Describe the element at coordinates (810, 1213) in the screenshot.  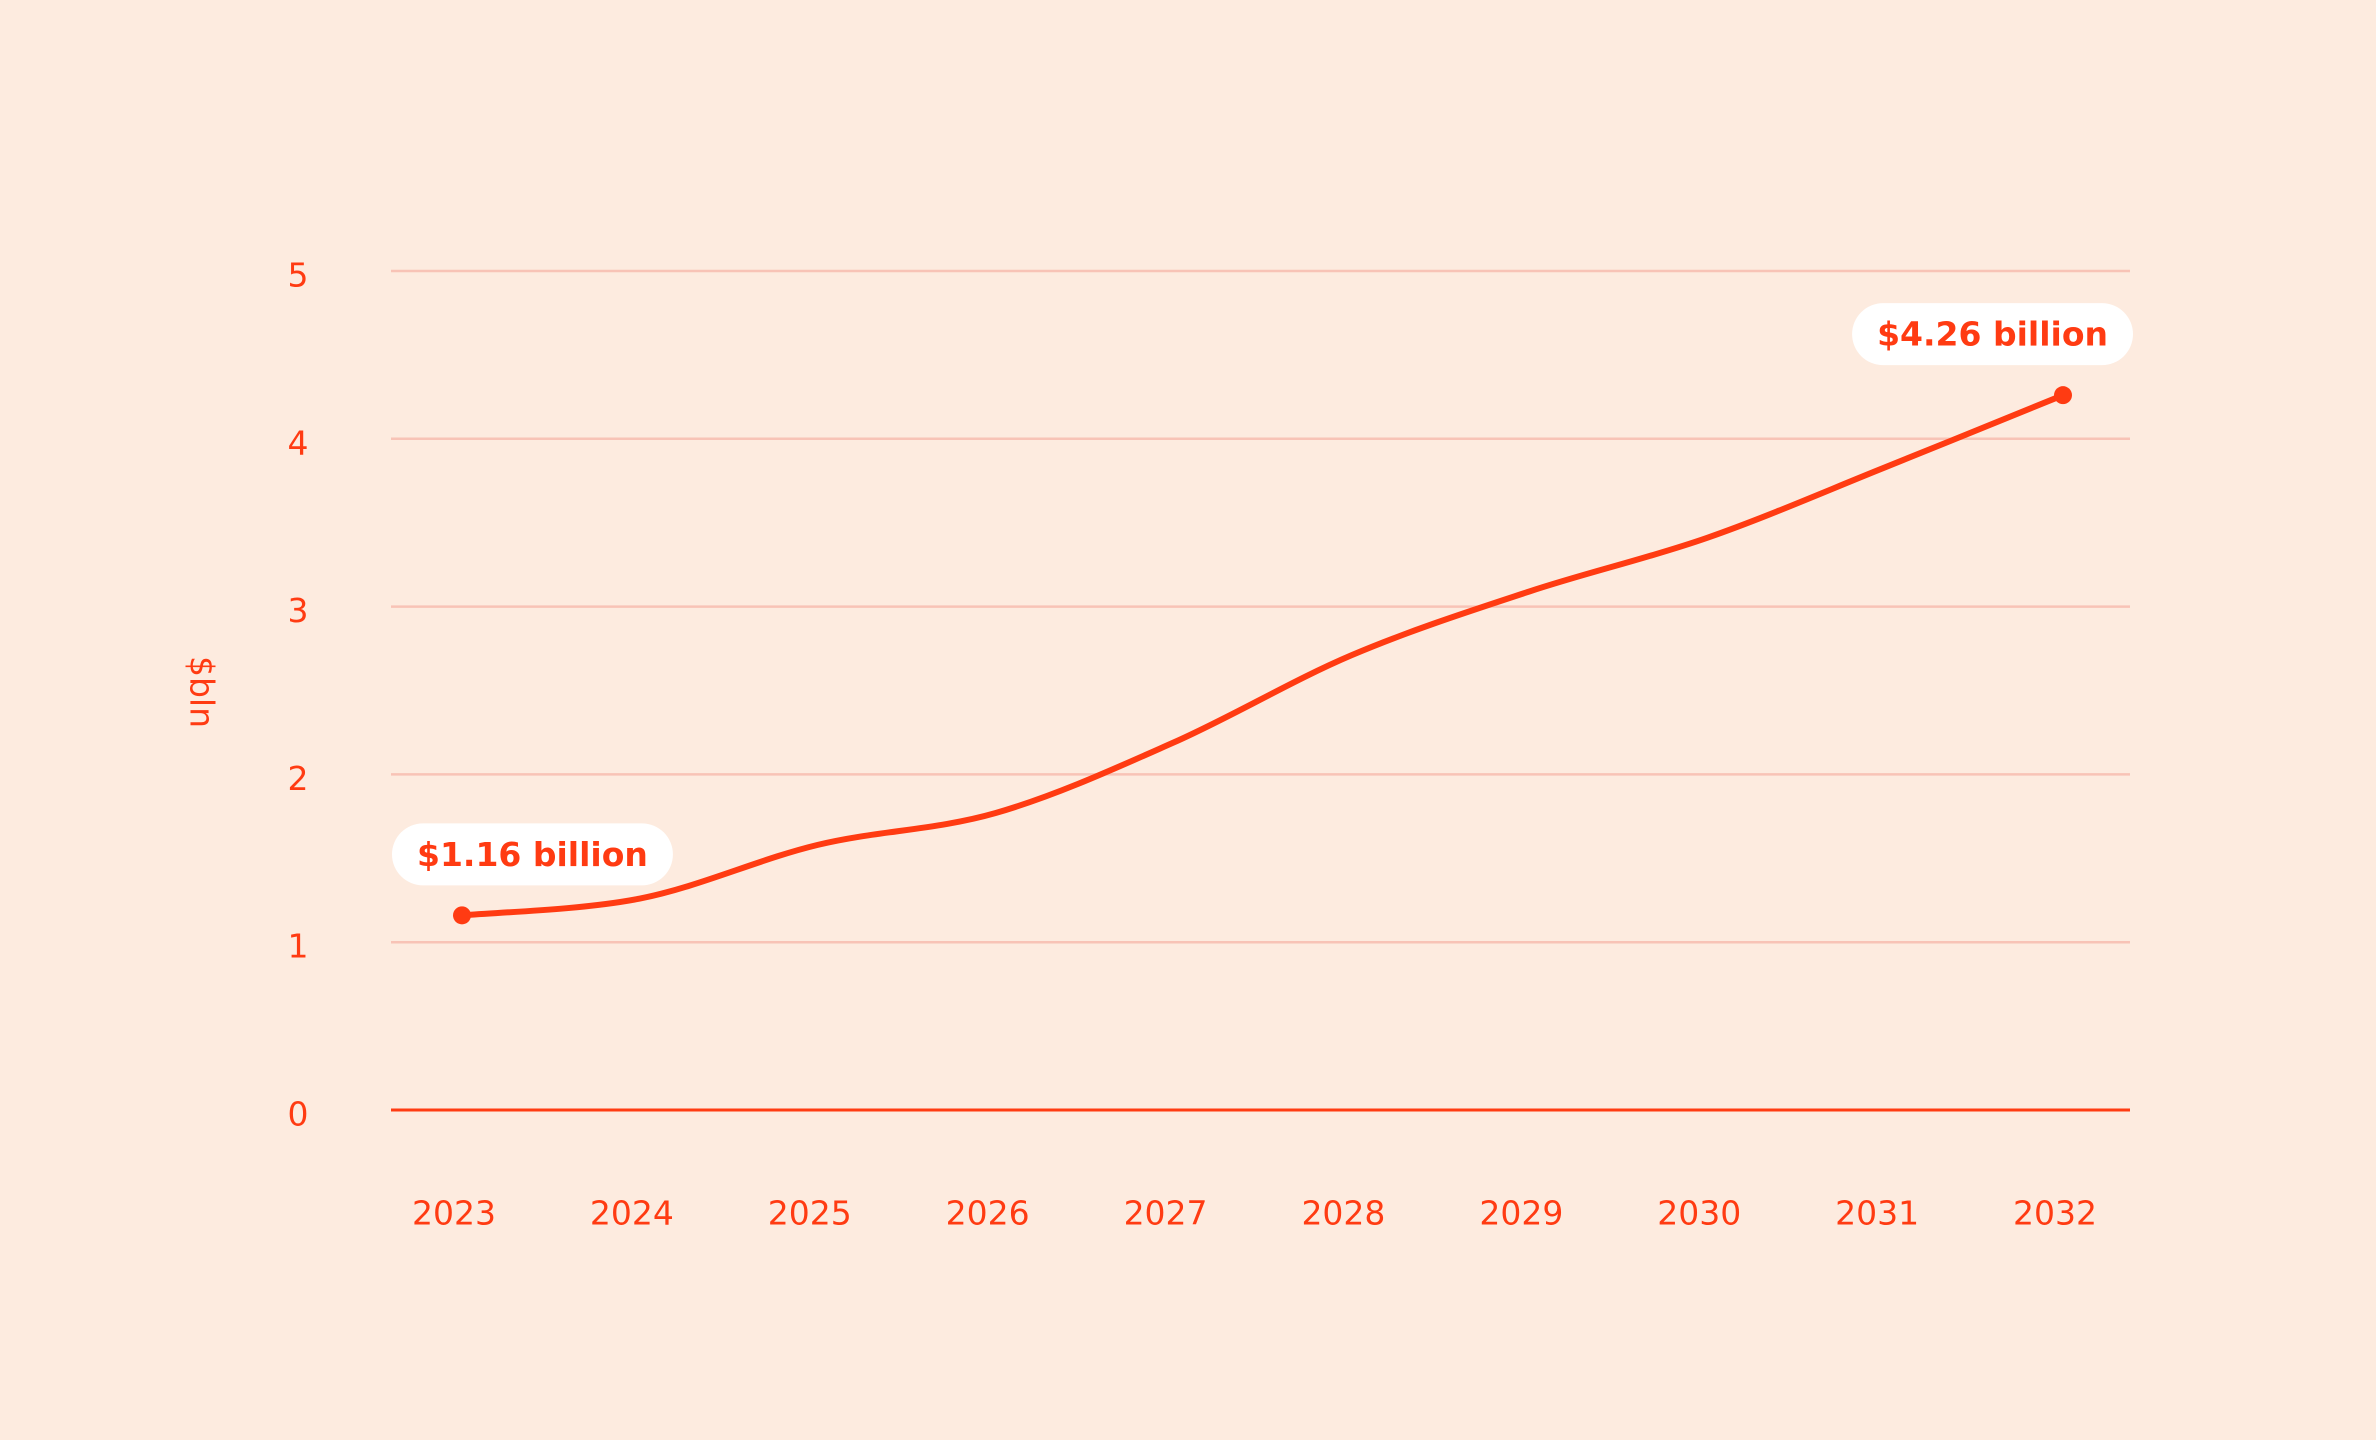
I see `x-tick-label: 2025` at that location.